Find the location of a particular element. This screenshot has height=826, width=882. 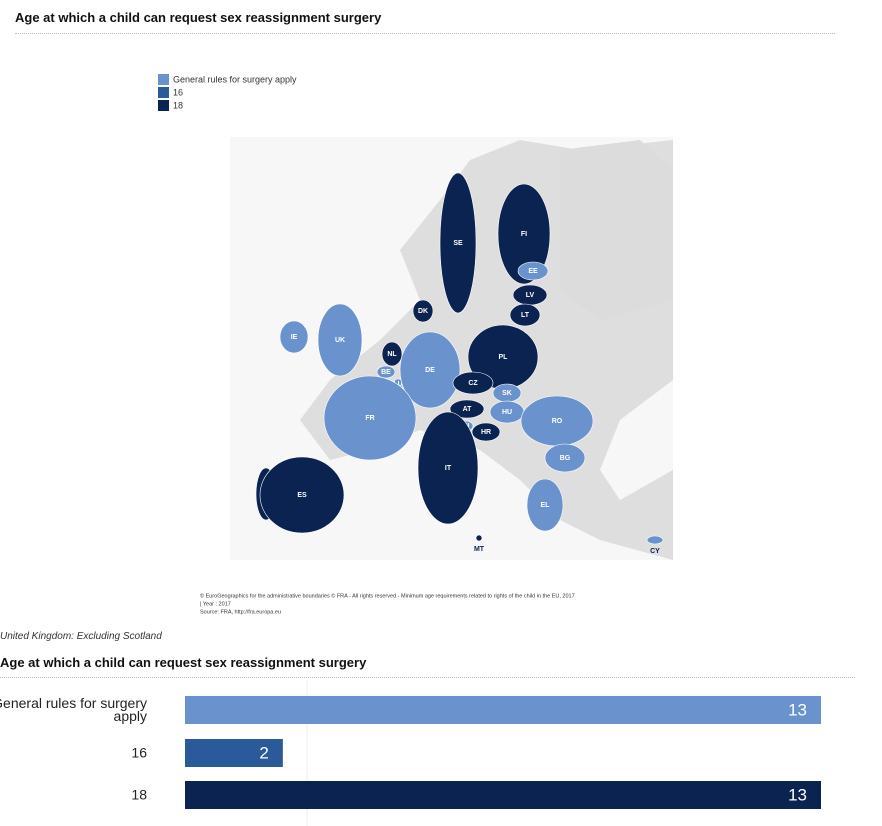

country-code: UK is located at coordinates (340, 340).